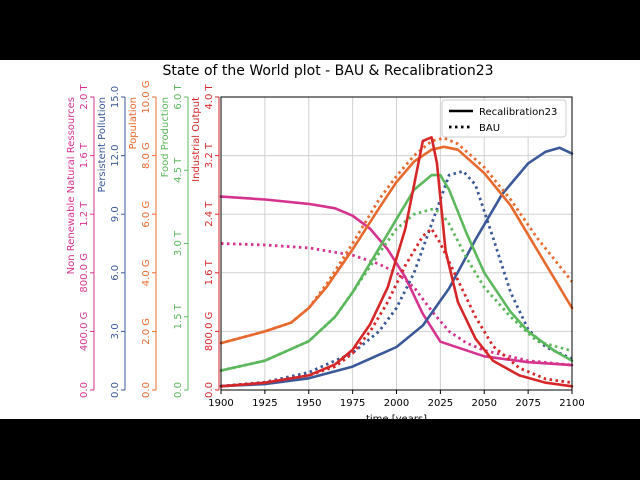  Describe the element at coordinates (178, 243) in the screenshot. I see `food-tick-label: 3.0 T` at that location.